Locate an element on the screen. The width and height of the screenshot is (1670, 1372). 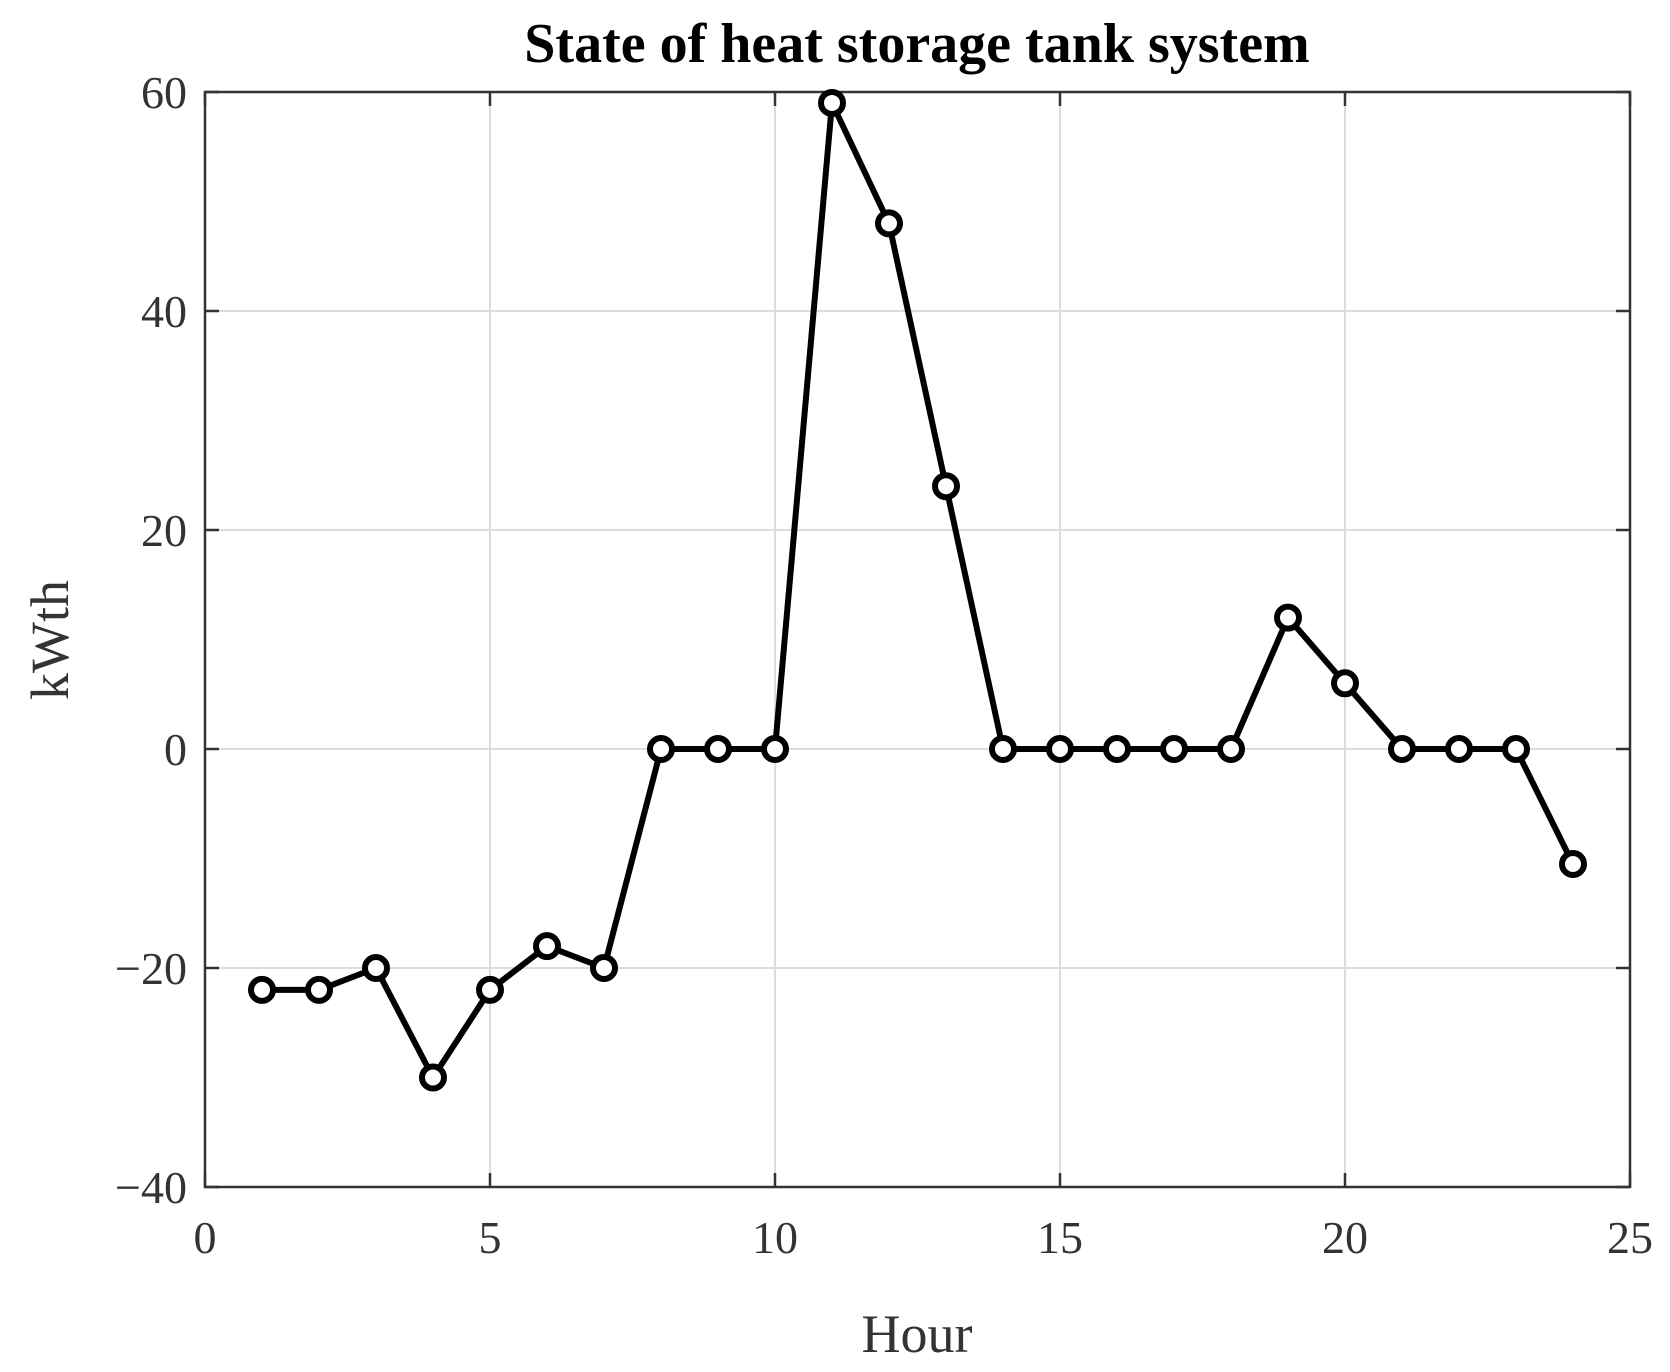
y-tick-label: −40 is located at coordinates (151, 1187).